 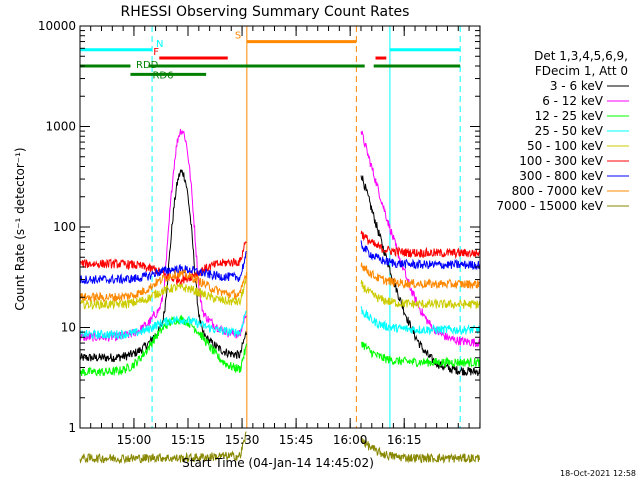 I want to click on legend-label: 7000 - 15000 keV, so click(x=549, y=206).